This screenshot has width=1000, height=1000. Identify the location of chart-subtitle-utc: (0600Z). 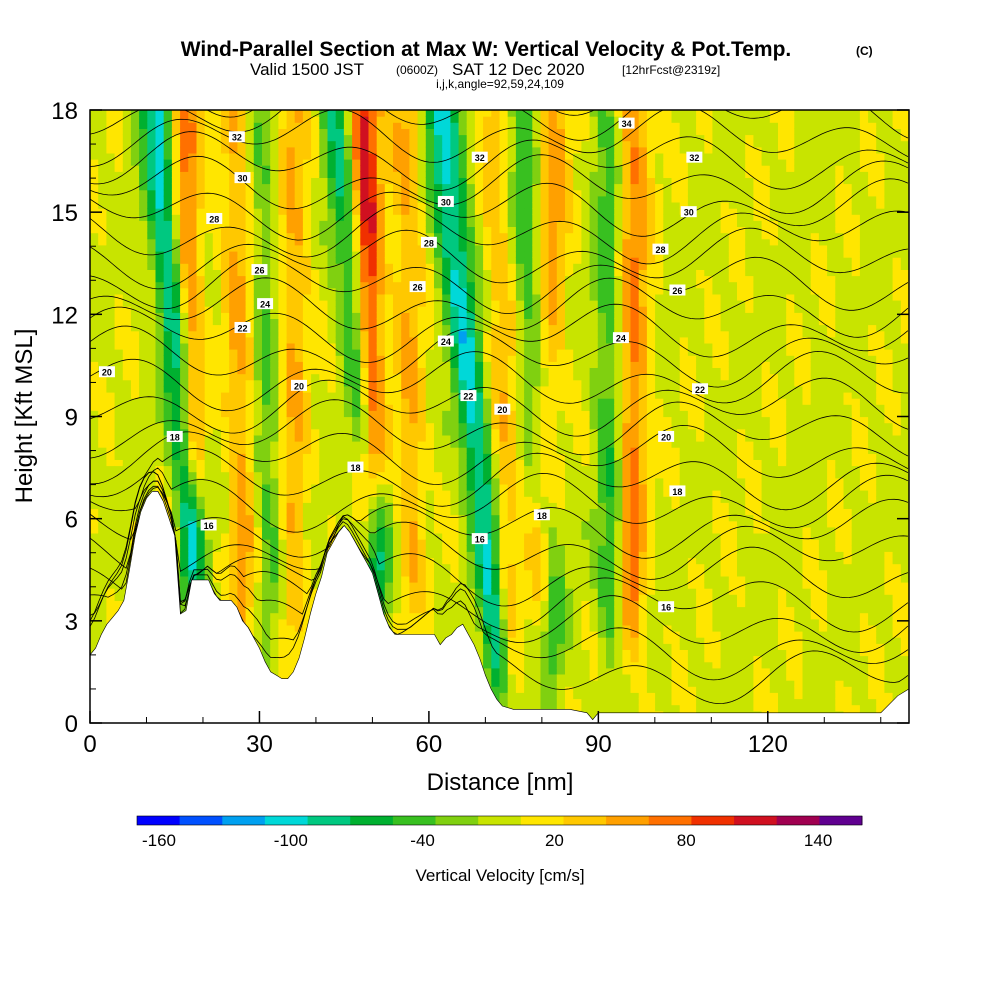
(417, 70).